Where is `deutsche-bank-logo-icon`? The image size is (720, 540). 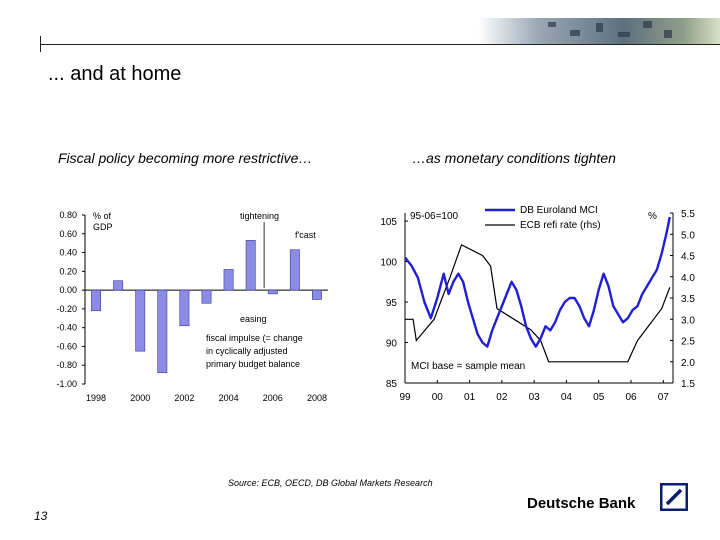 deutsche-bank-logo-icon is located at coordinates (674, 497).